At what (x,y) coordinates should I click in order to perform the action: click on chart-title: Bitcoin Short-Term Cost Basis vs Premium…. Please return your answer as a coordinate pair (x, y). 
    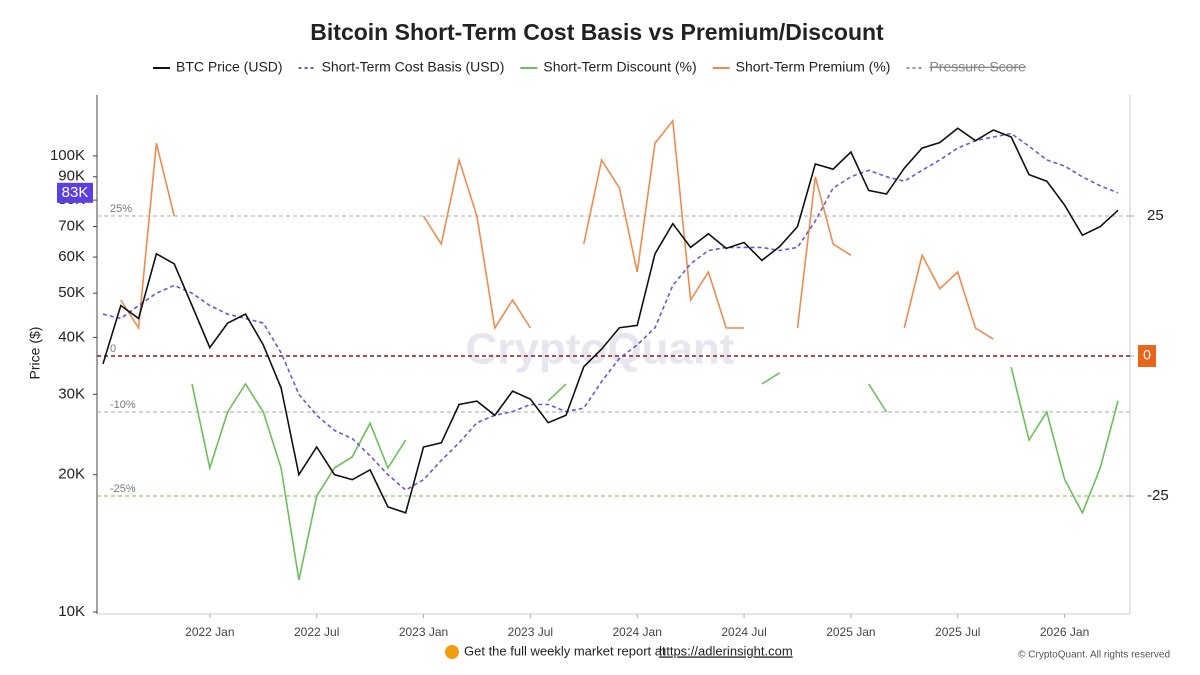
    Looking at the image, I should click on (597, 32).